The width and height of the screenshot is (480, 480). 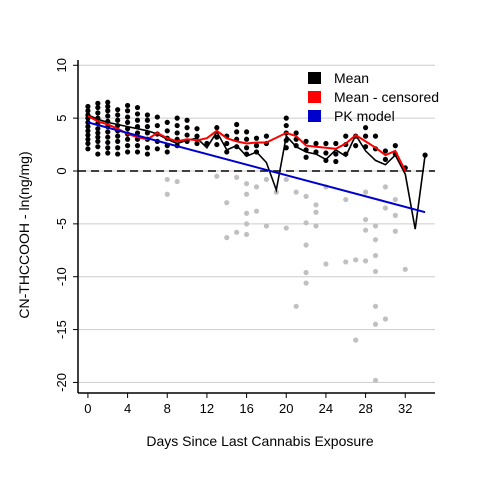 I want to click on legend-swatch, so click(x=314, y=97).